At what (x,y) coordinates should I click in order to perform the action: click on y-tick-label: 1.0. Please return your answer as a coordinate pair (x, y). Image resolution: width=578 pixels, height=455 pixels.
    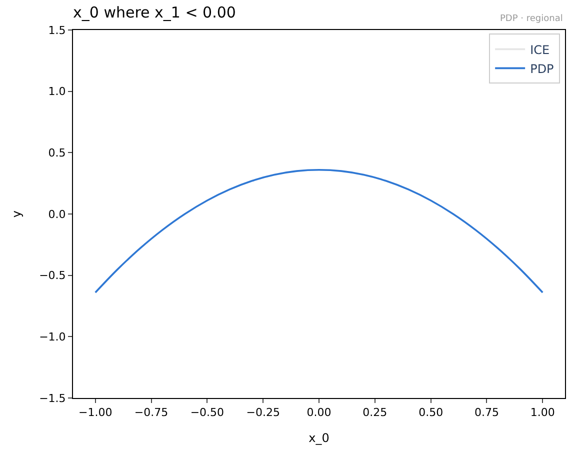
    Looking at the image, I should click on (57, 91).